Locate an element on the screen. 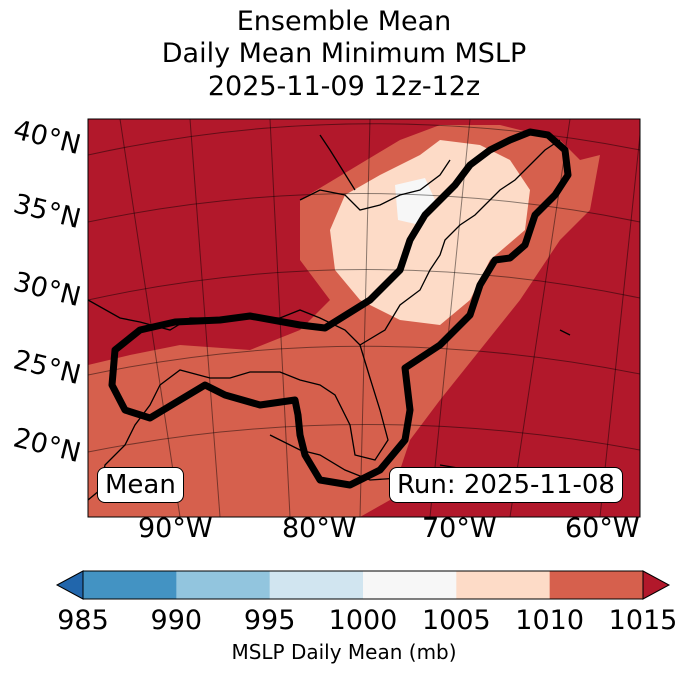 This screenshot has height=674, width=688. colorbar-tick-label: 1015 is located at coordinates (643, 620).